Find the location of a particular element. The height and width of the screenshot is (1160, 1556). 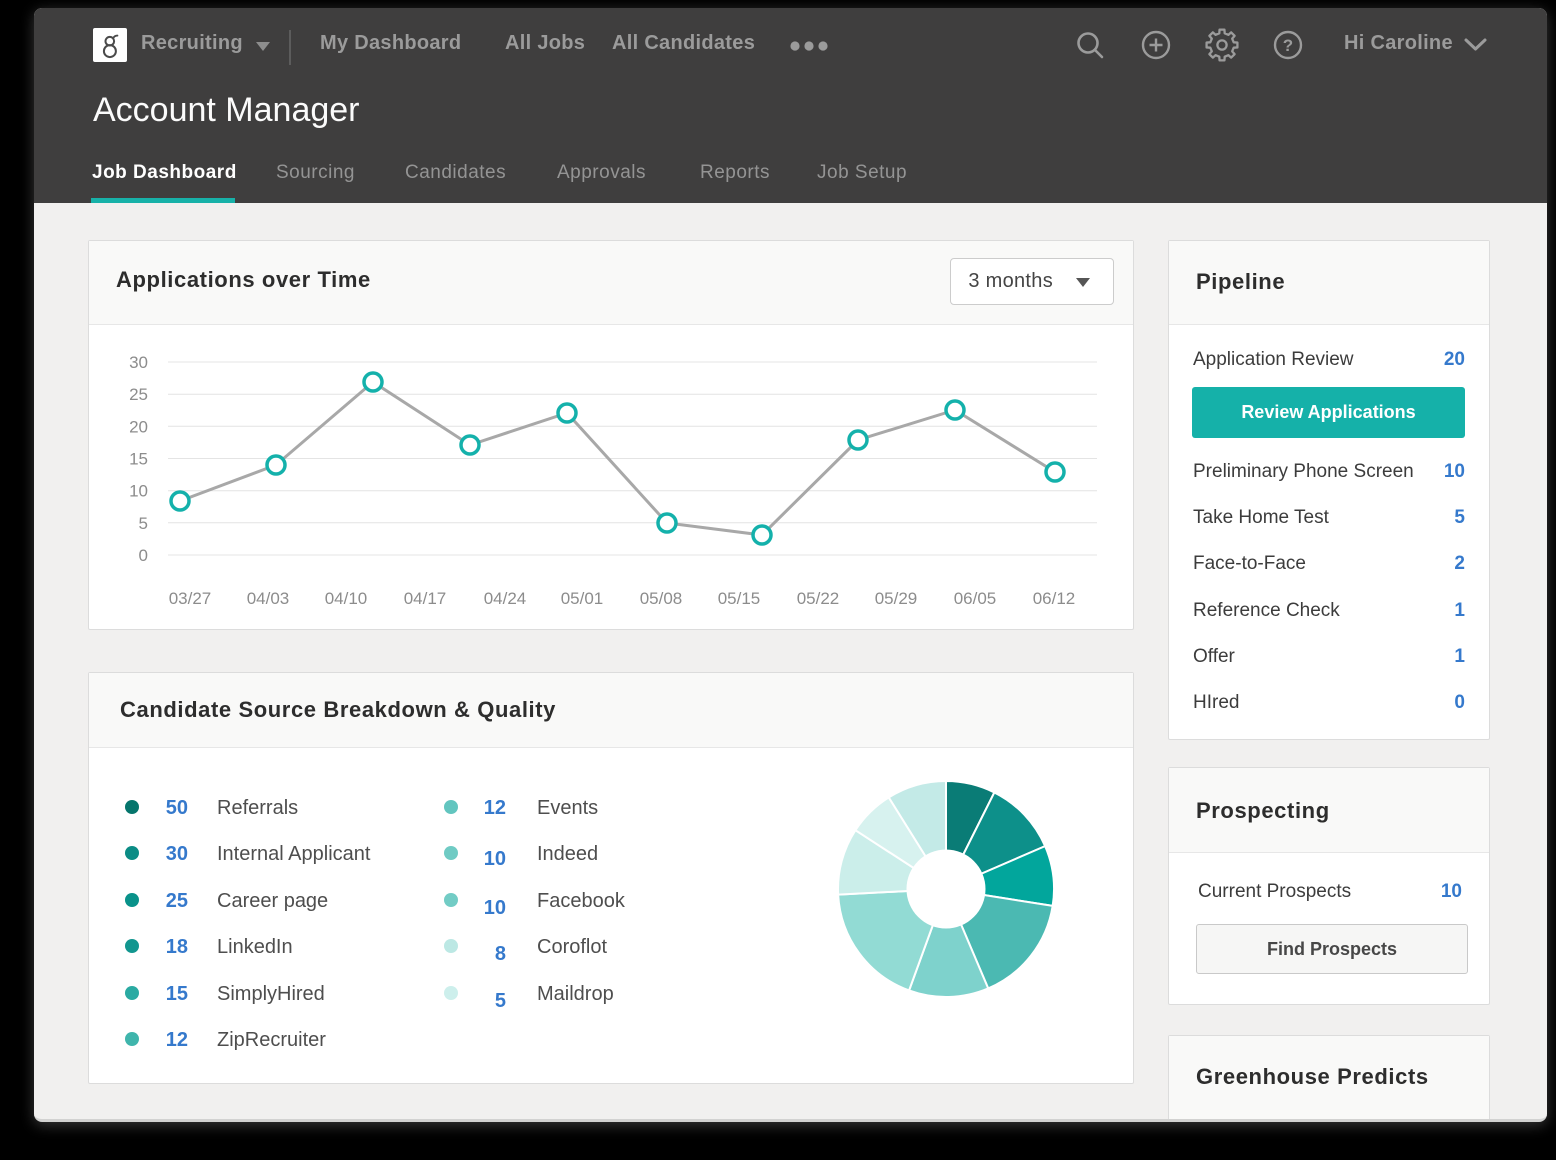

svg-text: 04/10 is located at coordinates (346, 598).